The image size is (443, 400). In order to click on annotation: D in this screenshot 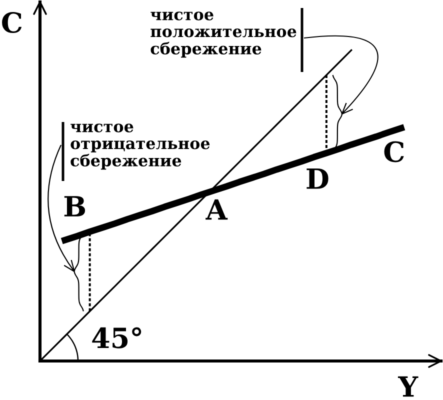, I will do `click(317, 178)`.